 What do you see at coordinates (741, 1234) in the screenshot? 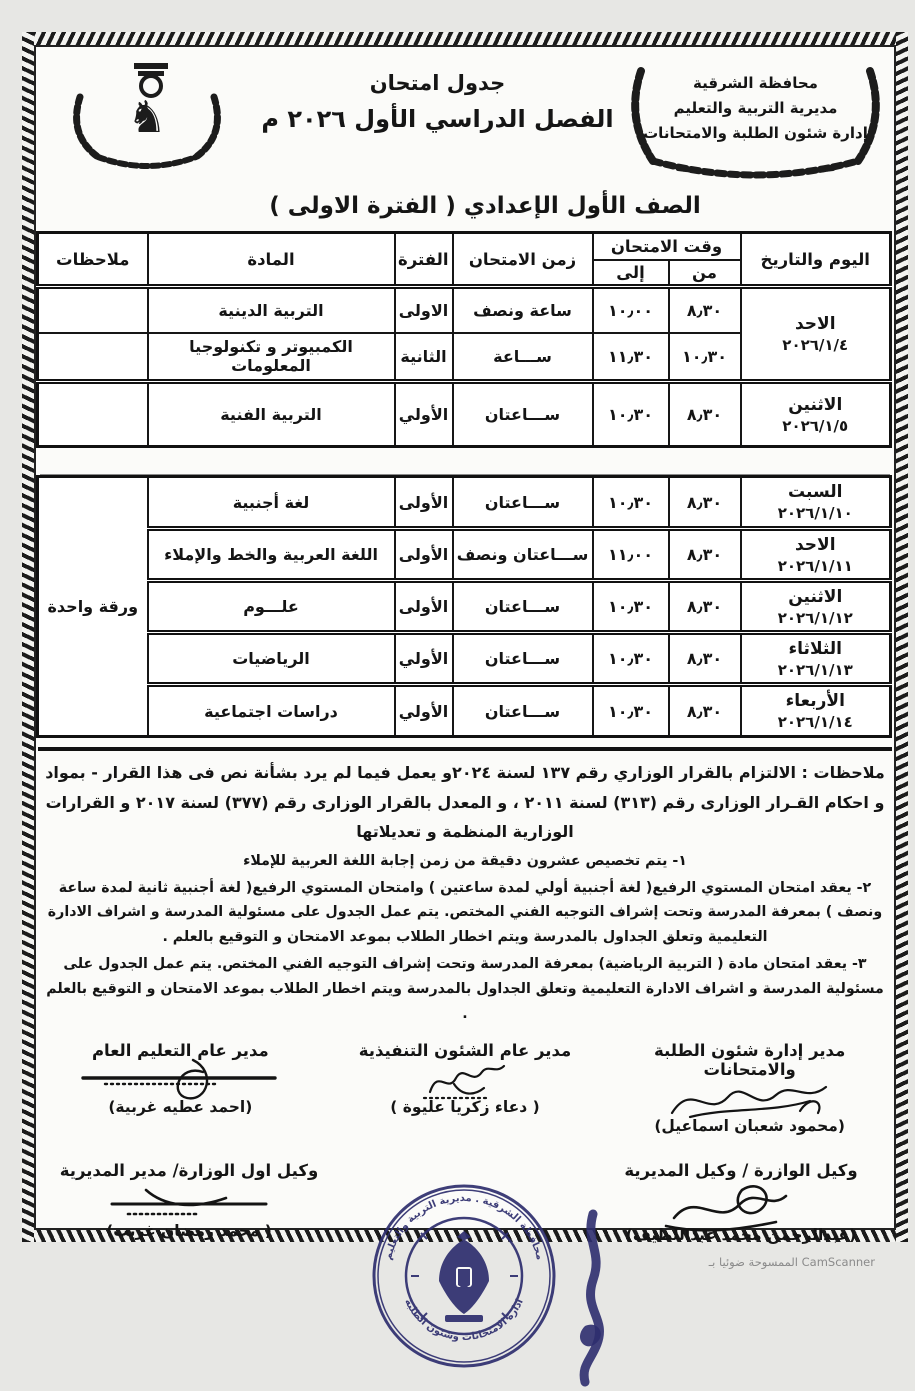
I see `signature-name: (عبدالرحمن محمد عبداللطيف)` at bounding box center [741, 1234].